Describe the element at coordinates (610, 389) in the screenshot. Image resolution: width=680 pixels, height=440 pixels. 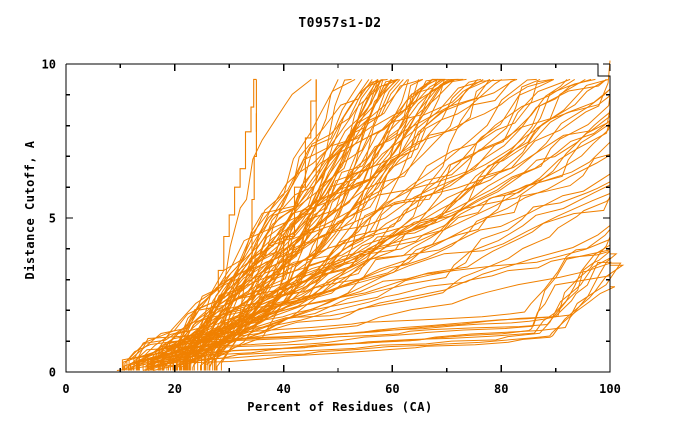
I see `x-tick-label: 100` at that location.